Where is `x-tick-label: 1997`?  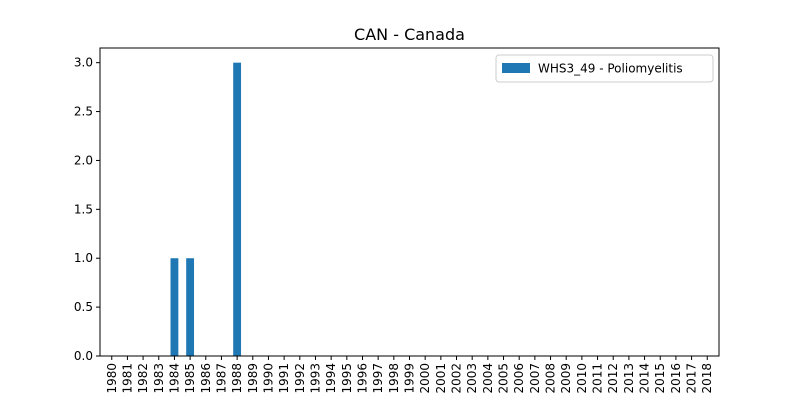
x-tick-label: 1997 is located at coordinates (378, 378).